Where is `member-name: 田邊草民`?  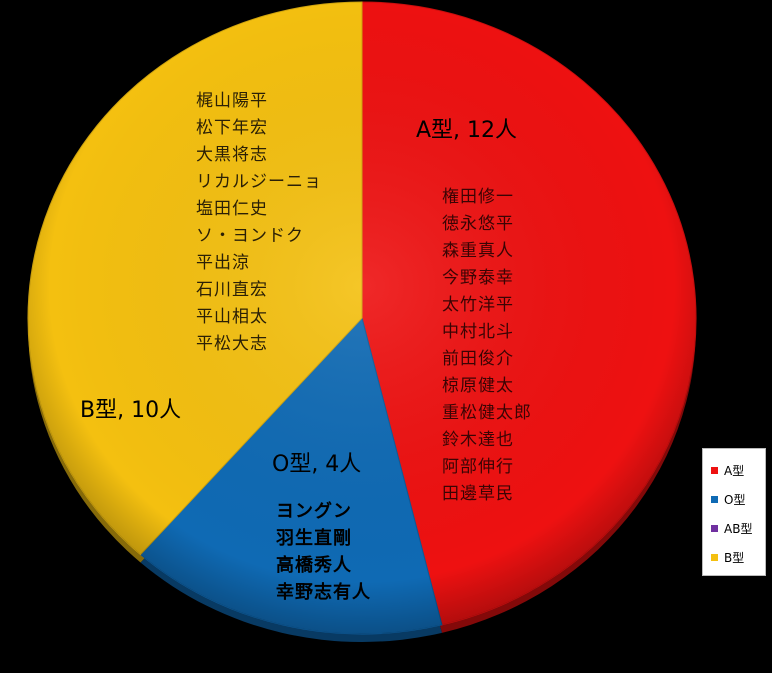
member-name: 田邊草民 is located at coordinates (478, 494).